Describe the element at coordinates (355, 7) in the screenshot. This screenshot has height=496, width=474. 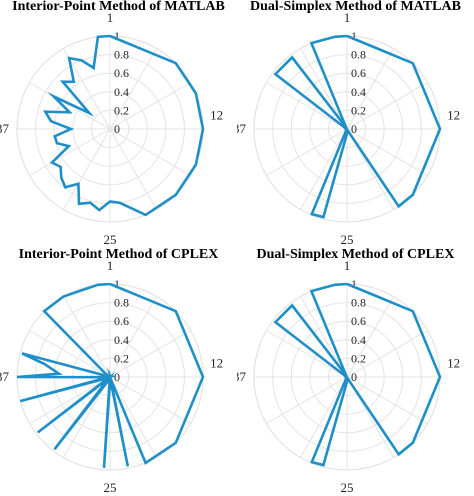
I see `chart-title: Dual-Simplex Method of MATLAB` at that location.